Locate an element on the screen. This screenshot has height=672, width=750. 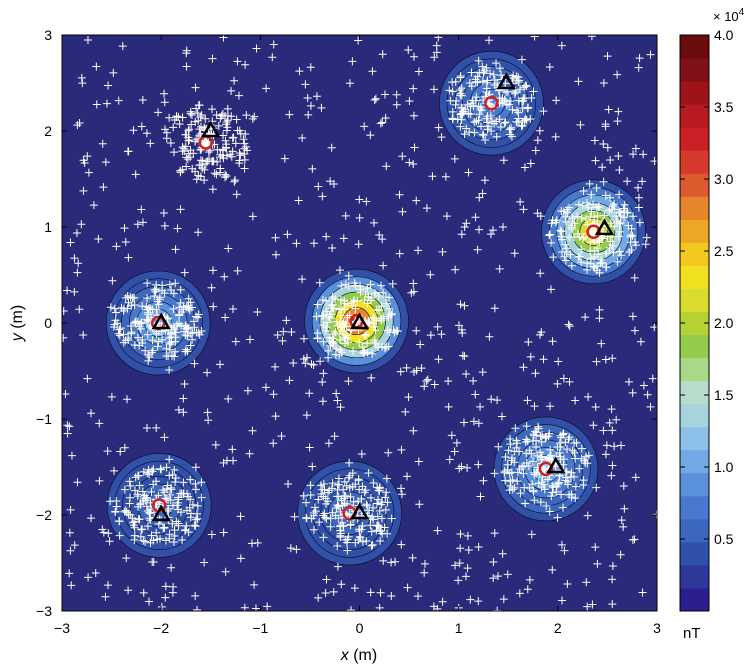
y-axis-label: y (m) is located at coordinates (17, 323).